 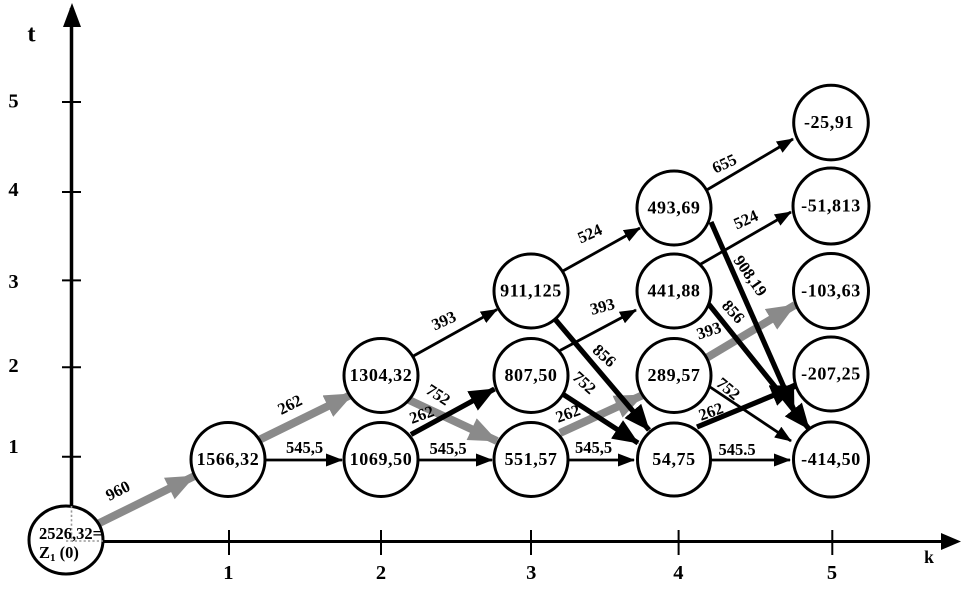 I want to click on svg-text: k, so click(x=929, y=557).